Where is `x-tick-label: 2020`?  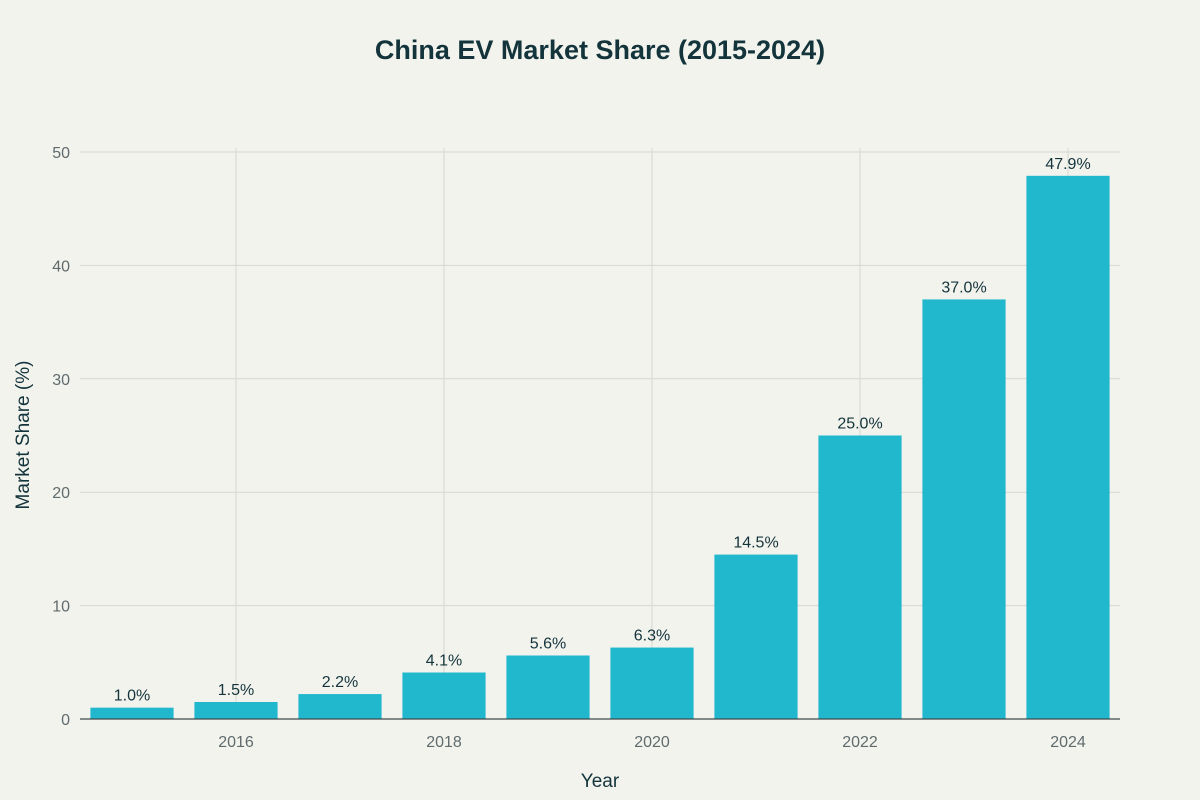
x-tick-label: 2020 is located at coordinates (652, 742).